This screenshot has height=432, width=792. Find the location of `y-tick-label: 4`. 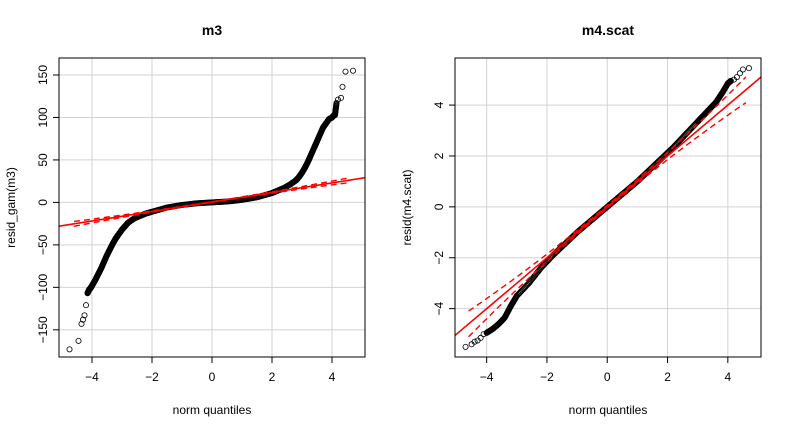

y-tick-label: 4 is located at coordinates (439, 104).